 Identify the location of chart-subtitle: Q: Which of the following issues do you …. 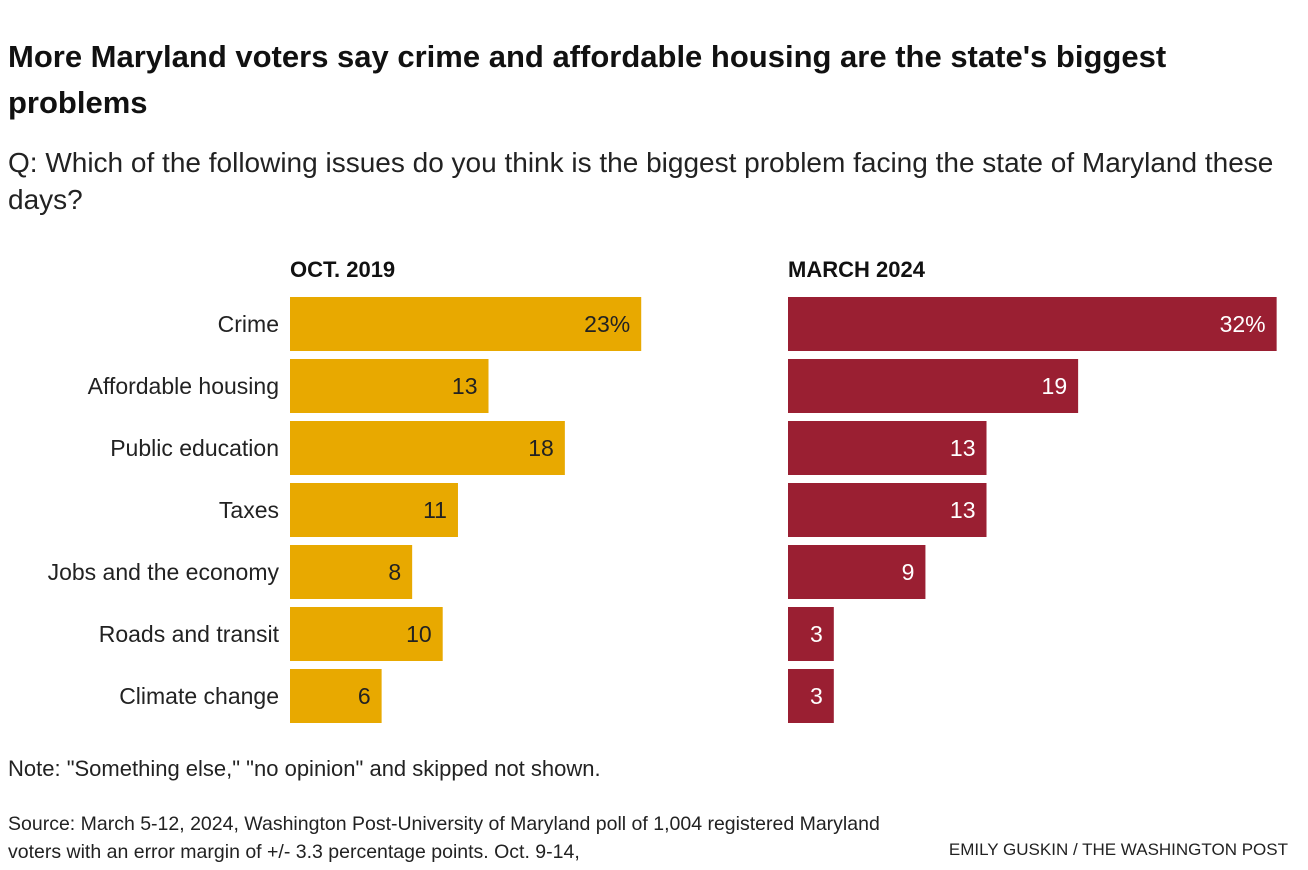
(641, 181).